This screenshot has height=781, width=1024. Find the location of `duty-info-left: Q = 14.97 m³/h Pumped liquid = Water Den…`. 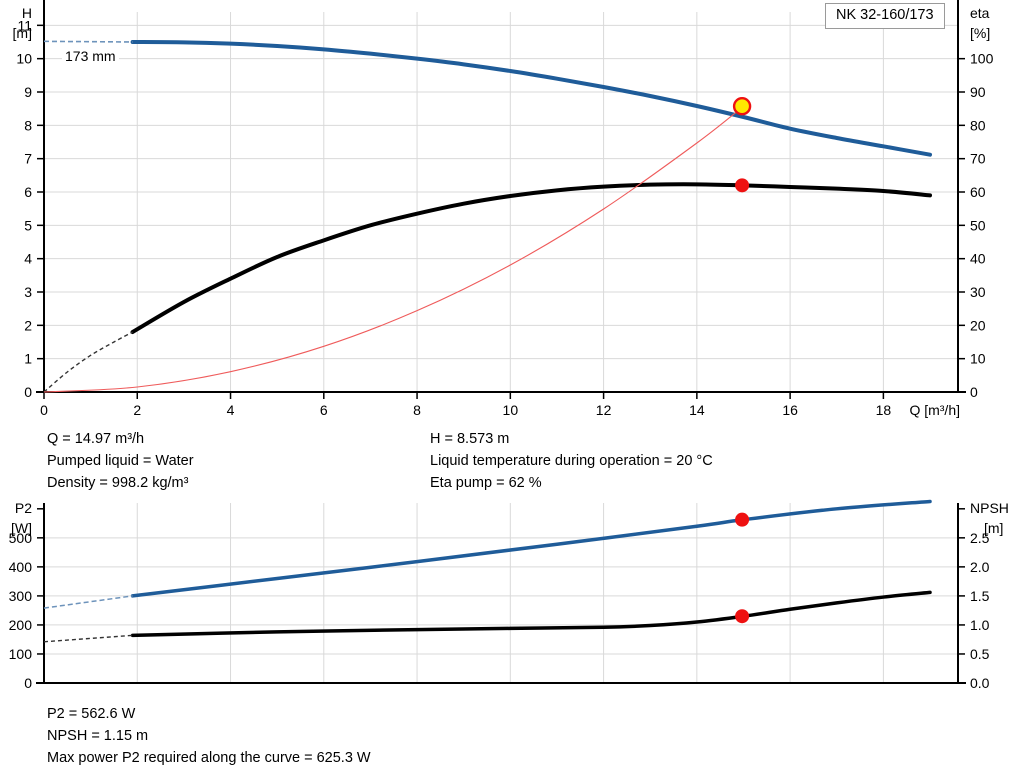

duty-info-left: Q = 14.97 m³/h Pumped liquid = Water Den… is located at coordinates (120, 461).